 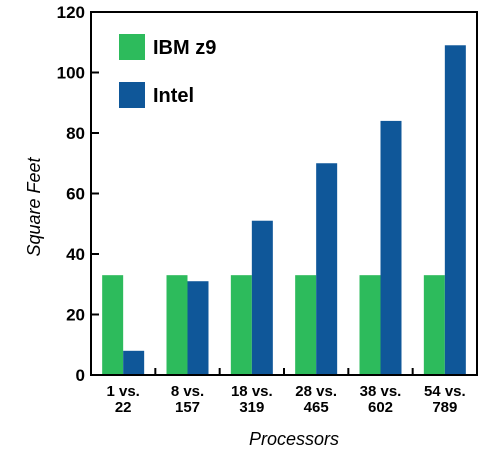 What do you see at coordinates (294, 439) in the screenshot?
I see `x-axis-title: Processors` at bounding box center [294, 439].